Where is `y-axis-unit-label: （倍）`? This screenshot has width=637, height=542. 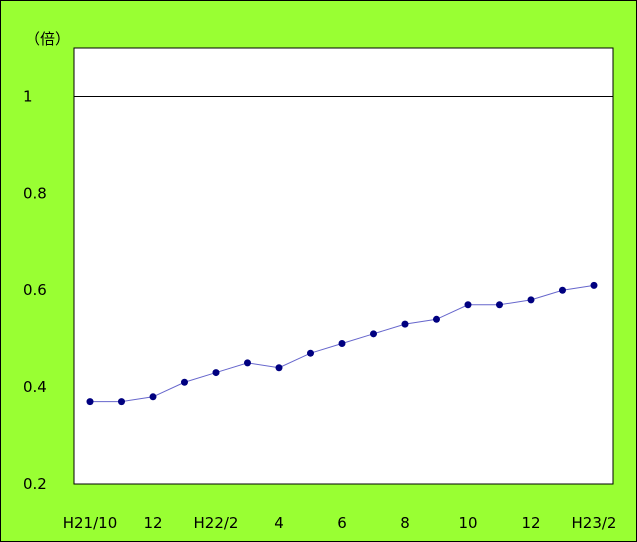
y-axis-unit-label: （倍） is located at coordinates (47, 39).